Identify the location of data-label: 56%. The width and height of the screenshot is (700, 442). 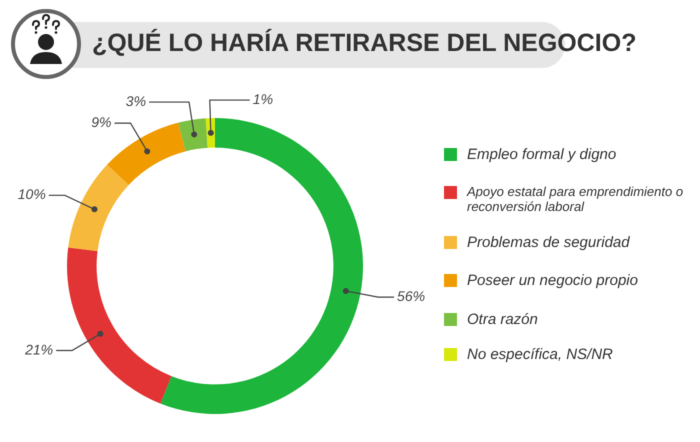
(411, 296).